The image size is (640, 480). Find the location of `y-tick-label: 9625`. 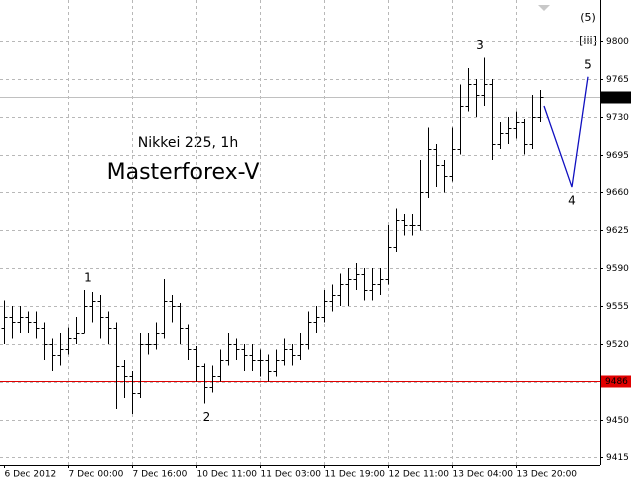

y-tick-label: 9625 is located at coordinates (617, 231).